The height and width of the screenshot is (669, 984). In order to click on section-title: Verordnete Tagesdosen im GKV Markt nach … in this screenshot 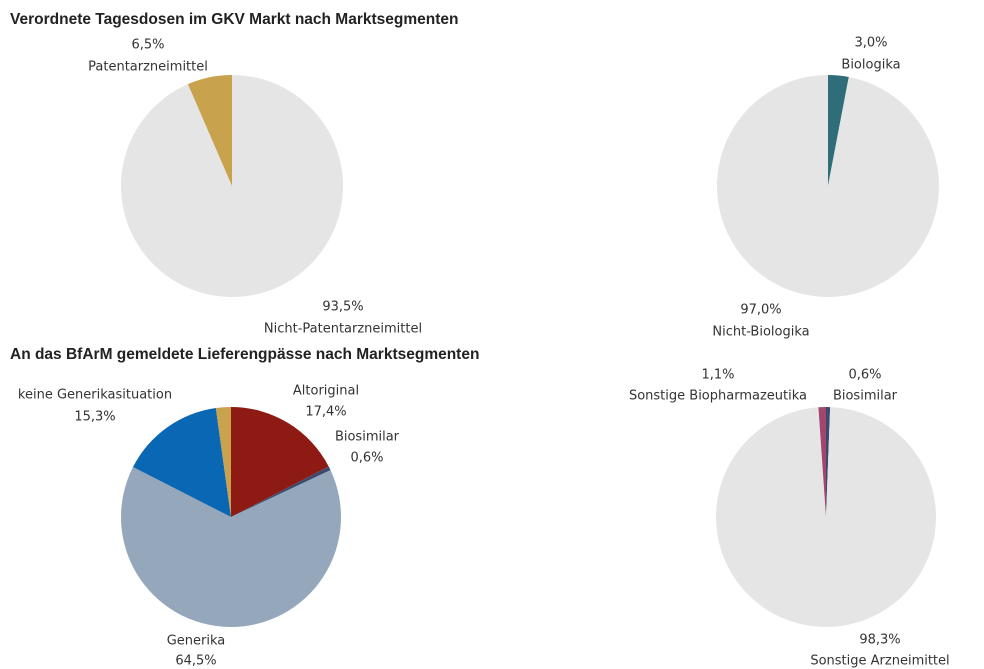, I will do `click(234, 19)`.